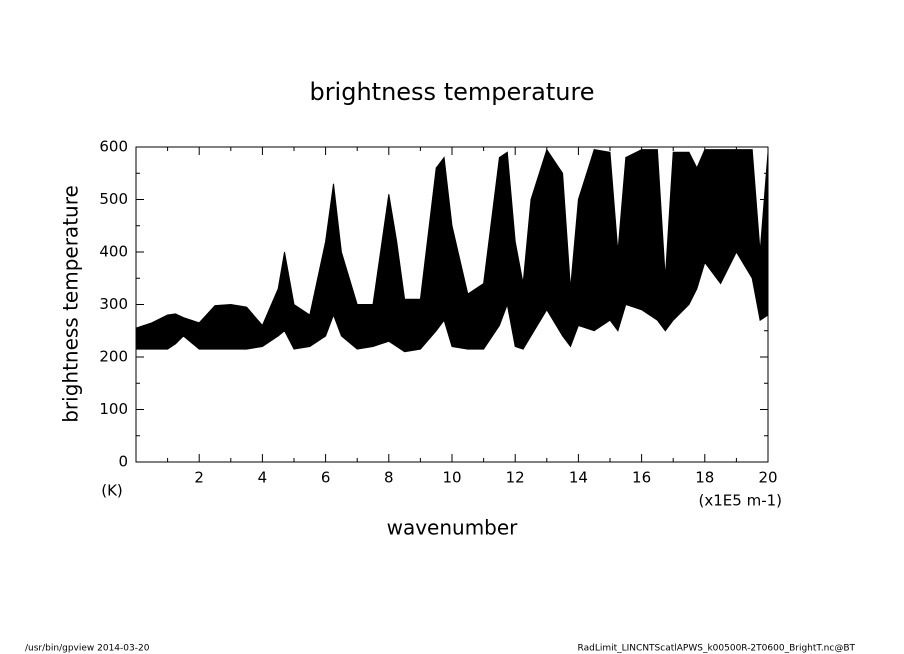 This screenshot has width=904, height=654. Describe the element at coordinates (113, 304) in the screenshot. I see `y-tick-label: 300` at that location.